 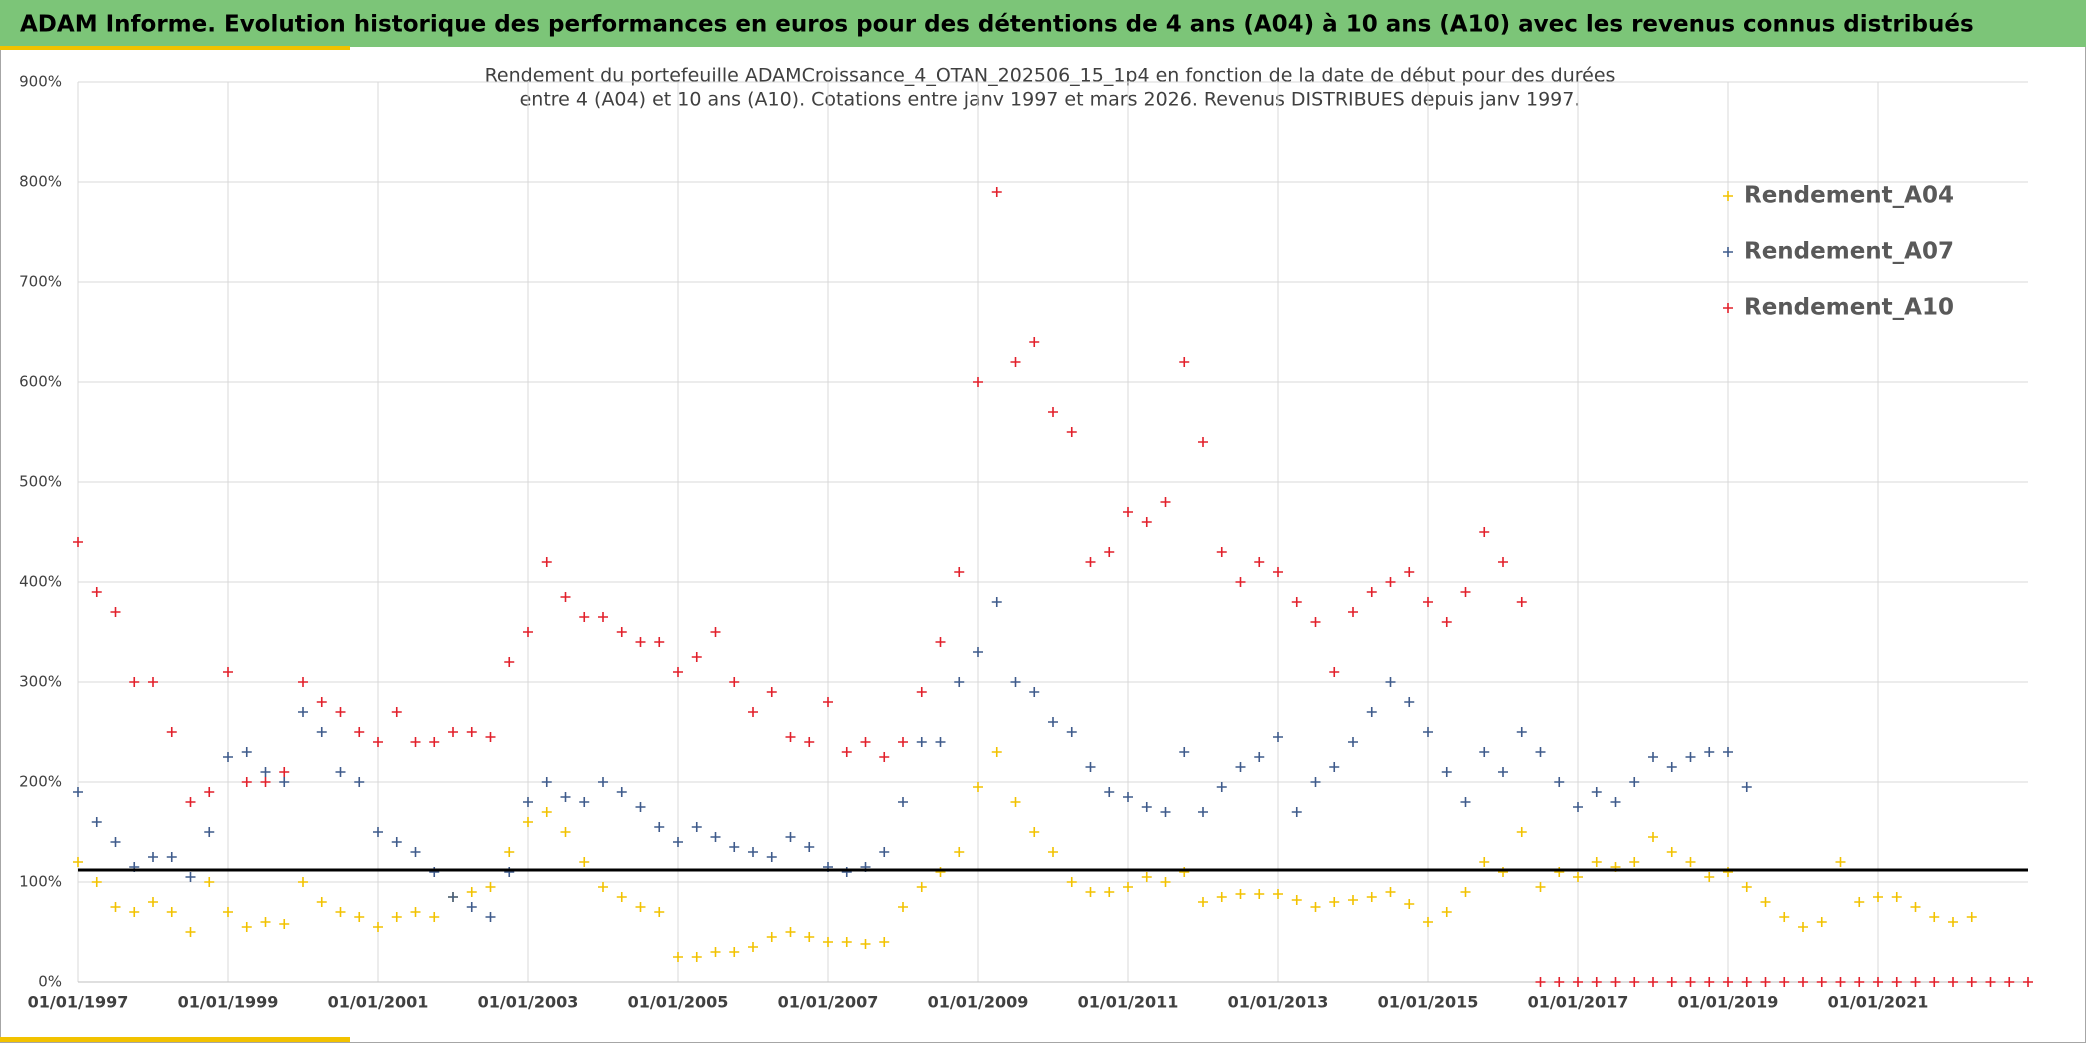 I want to click on x-tick-label: 01/01/2007, so click(x=828, y=1002).